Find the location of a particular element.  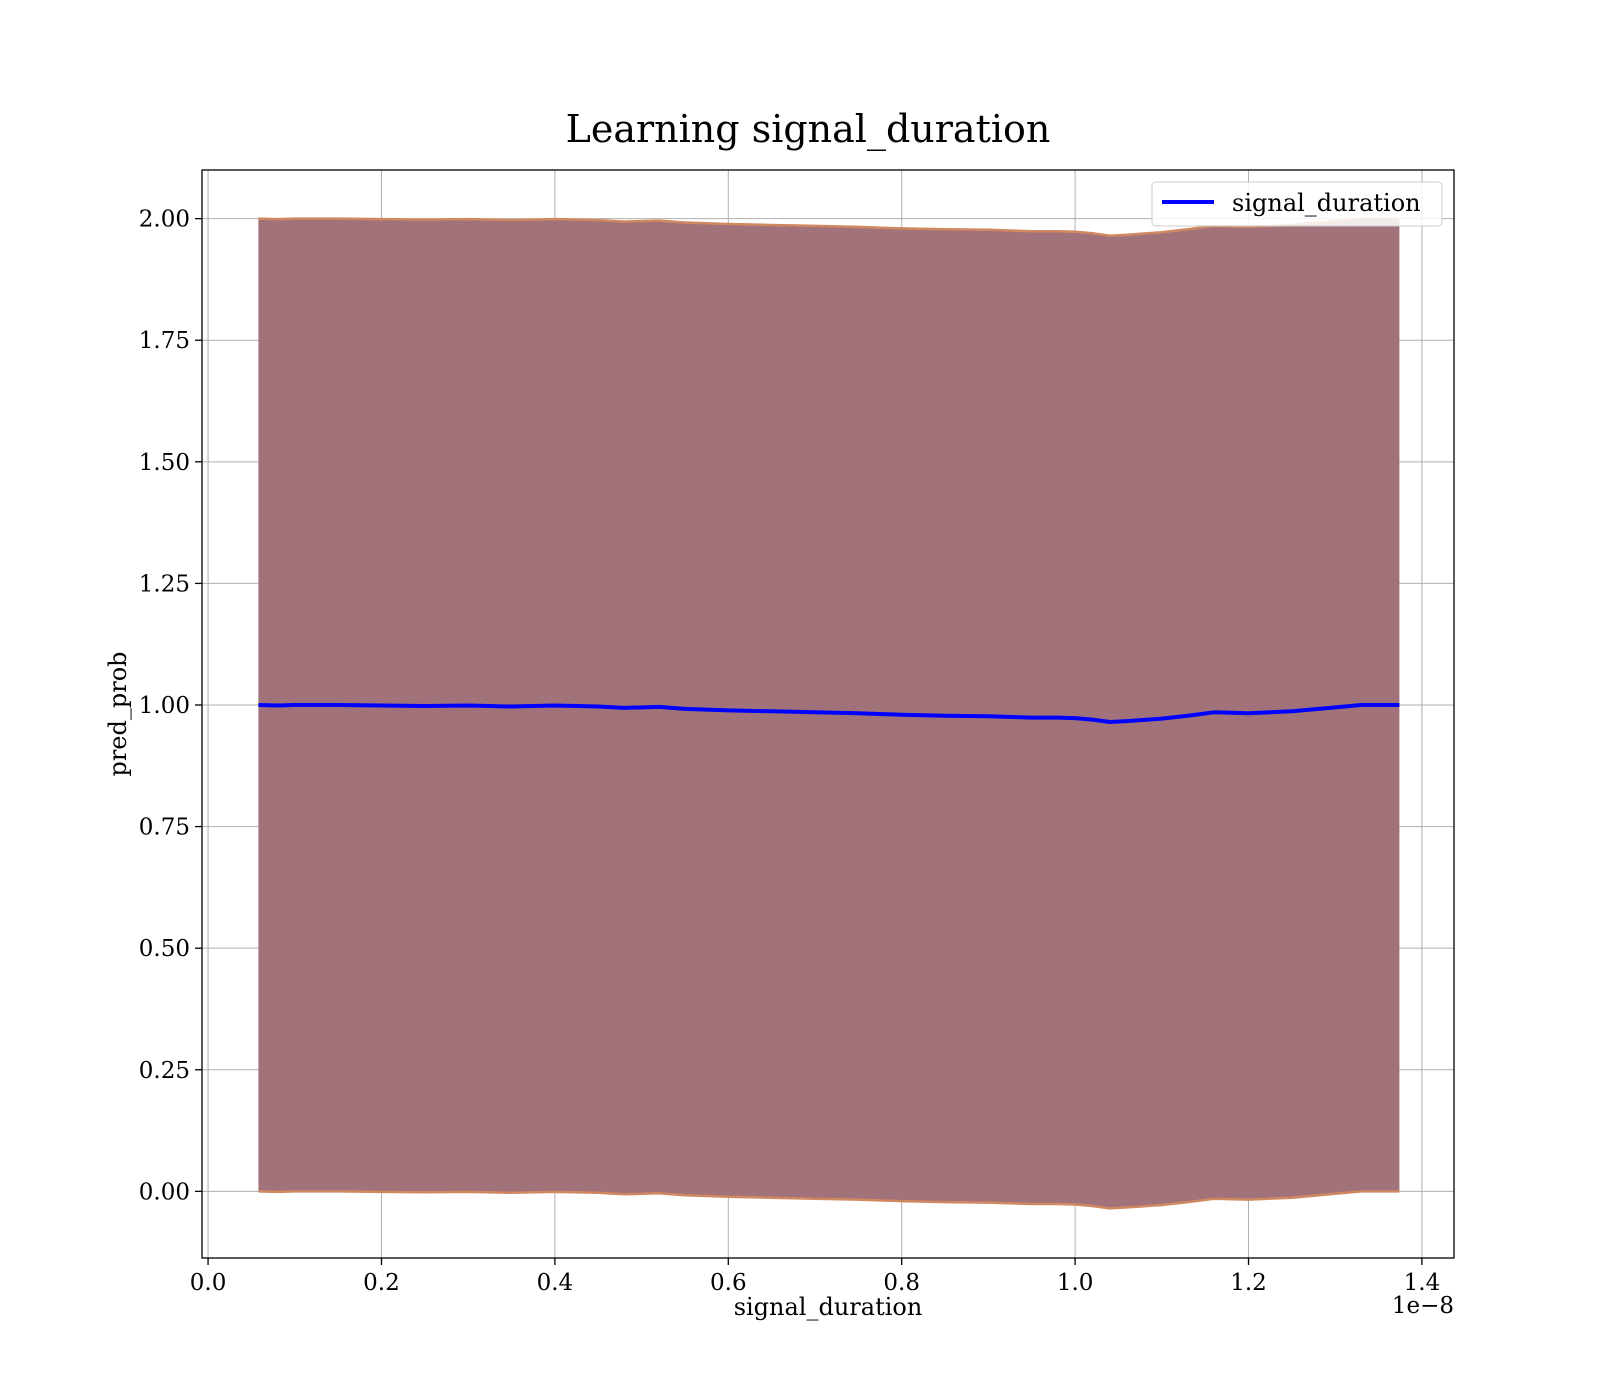

legend: signal_duration is located at coordinates (1297, 204).